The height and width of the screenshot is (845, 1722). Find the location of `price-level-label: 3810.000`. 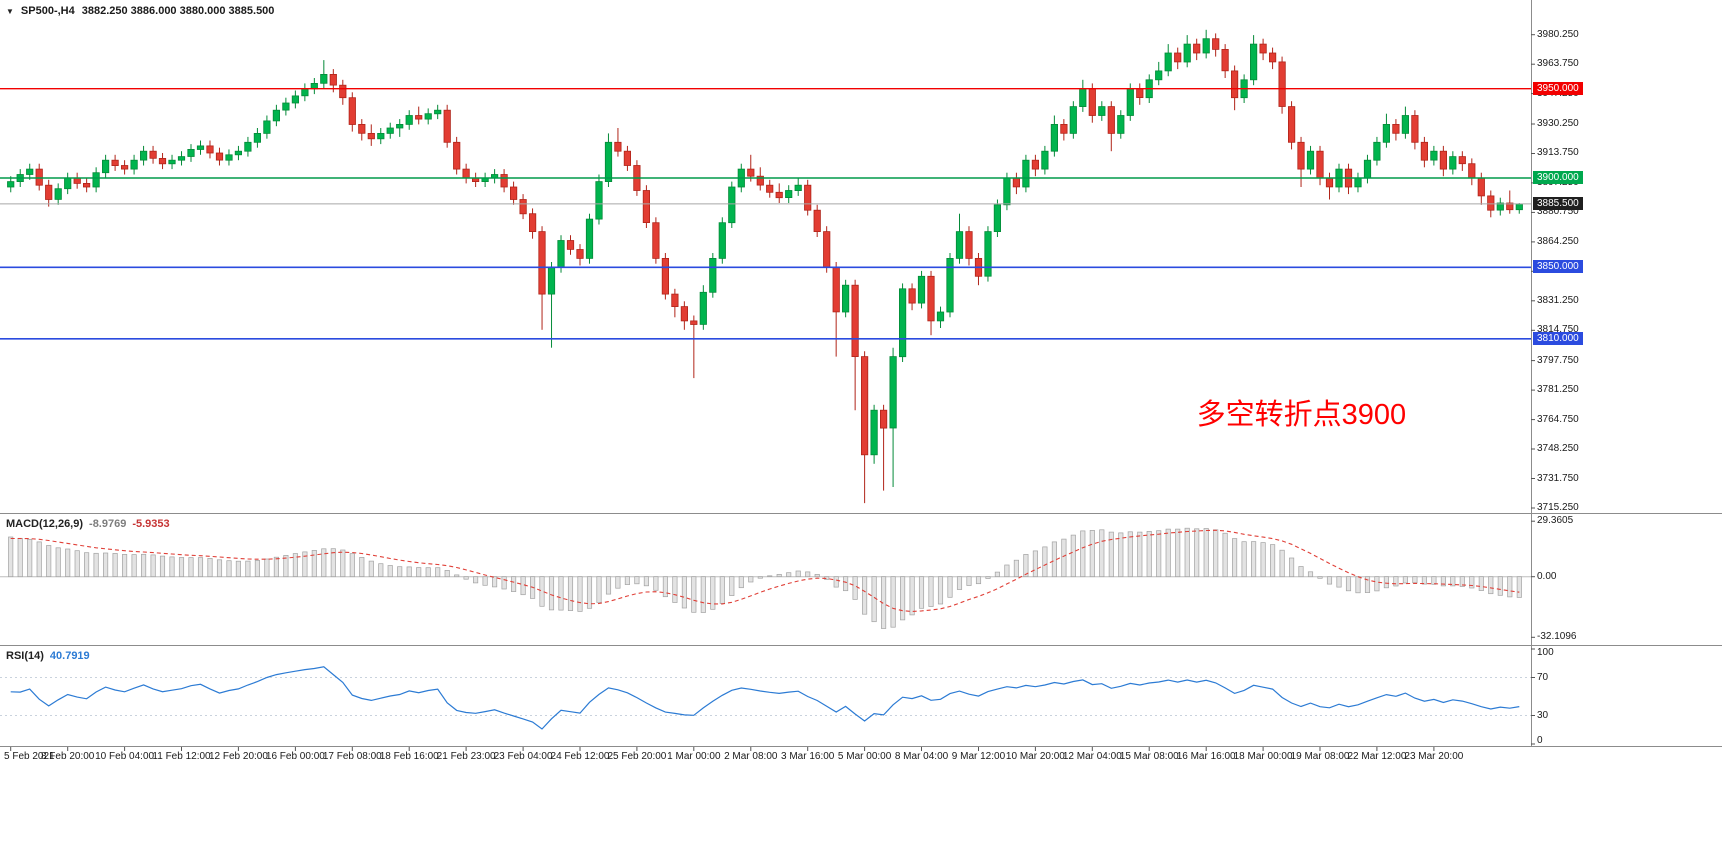

price-level-label: 3810.000 is located at coordinates (1558, 338).